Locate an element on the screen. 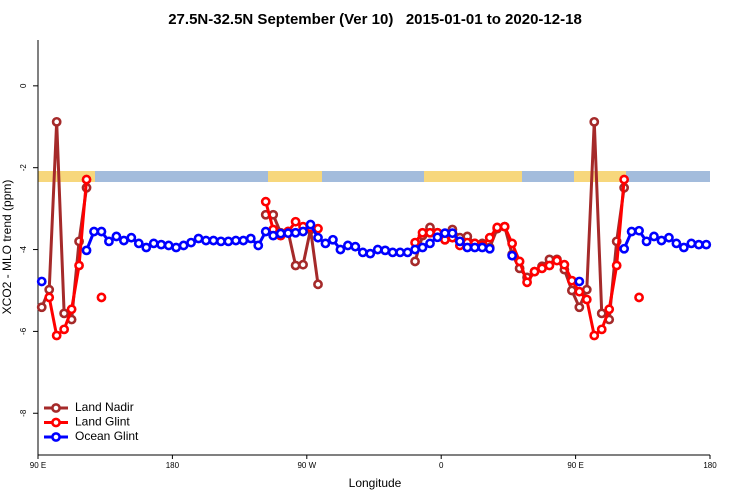 This screenshot has width=750, height=500. x-tick-label: 180 is located at coordinates (173, 465).